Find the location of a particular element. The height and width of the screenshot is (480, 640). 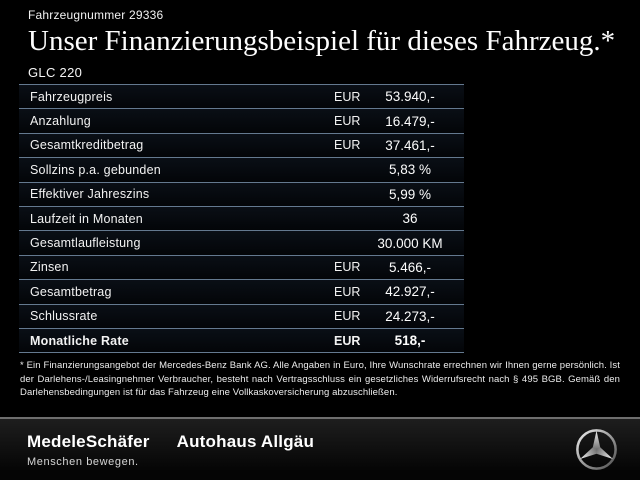

dealer-name: Autohaus Allgäu is located at coordinates (245, 441).